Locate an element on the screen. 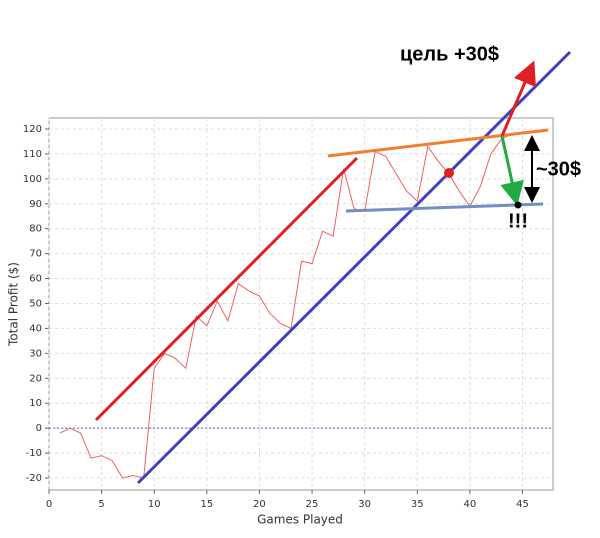 This screenshot has height=538, width=600. y-tick-label: 10 is located at coordinates (35, 403).